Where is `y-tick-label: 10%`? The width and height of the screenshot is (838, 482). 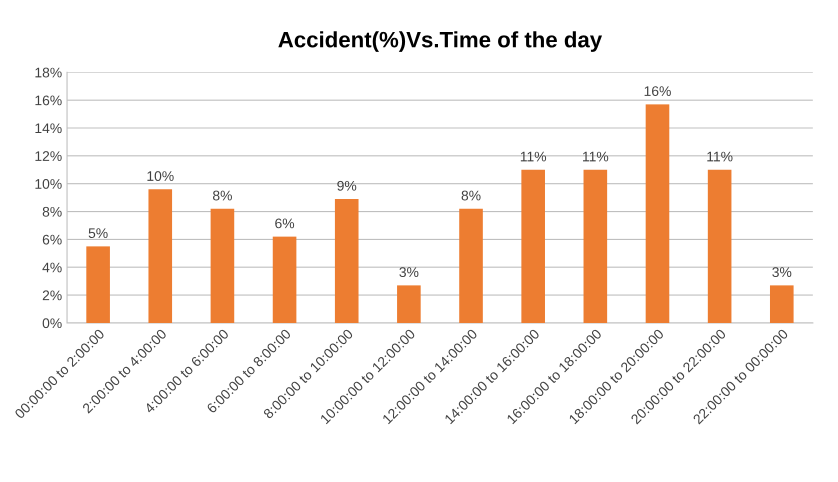 y-tick-label: 10% is located at coordinates (48, 184).